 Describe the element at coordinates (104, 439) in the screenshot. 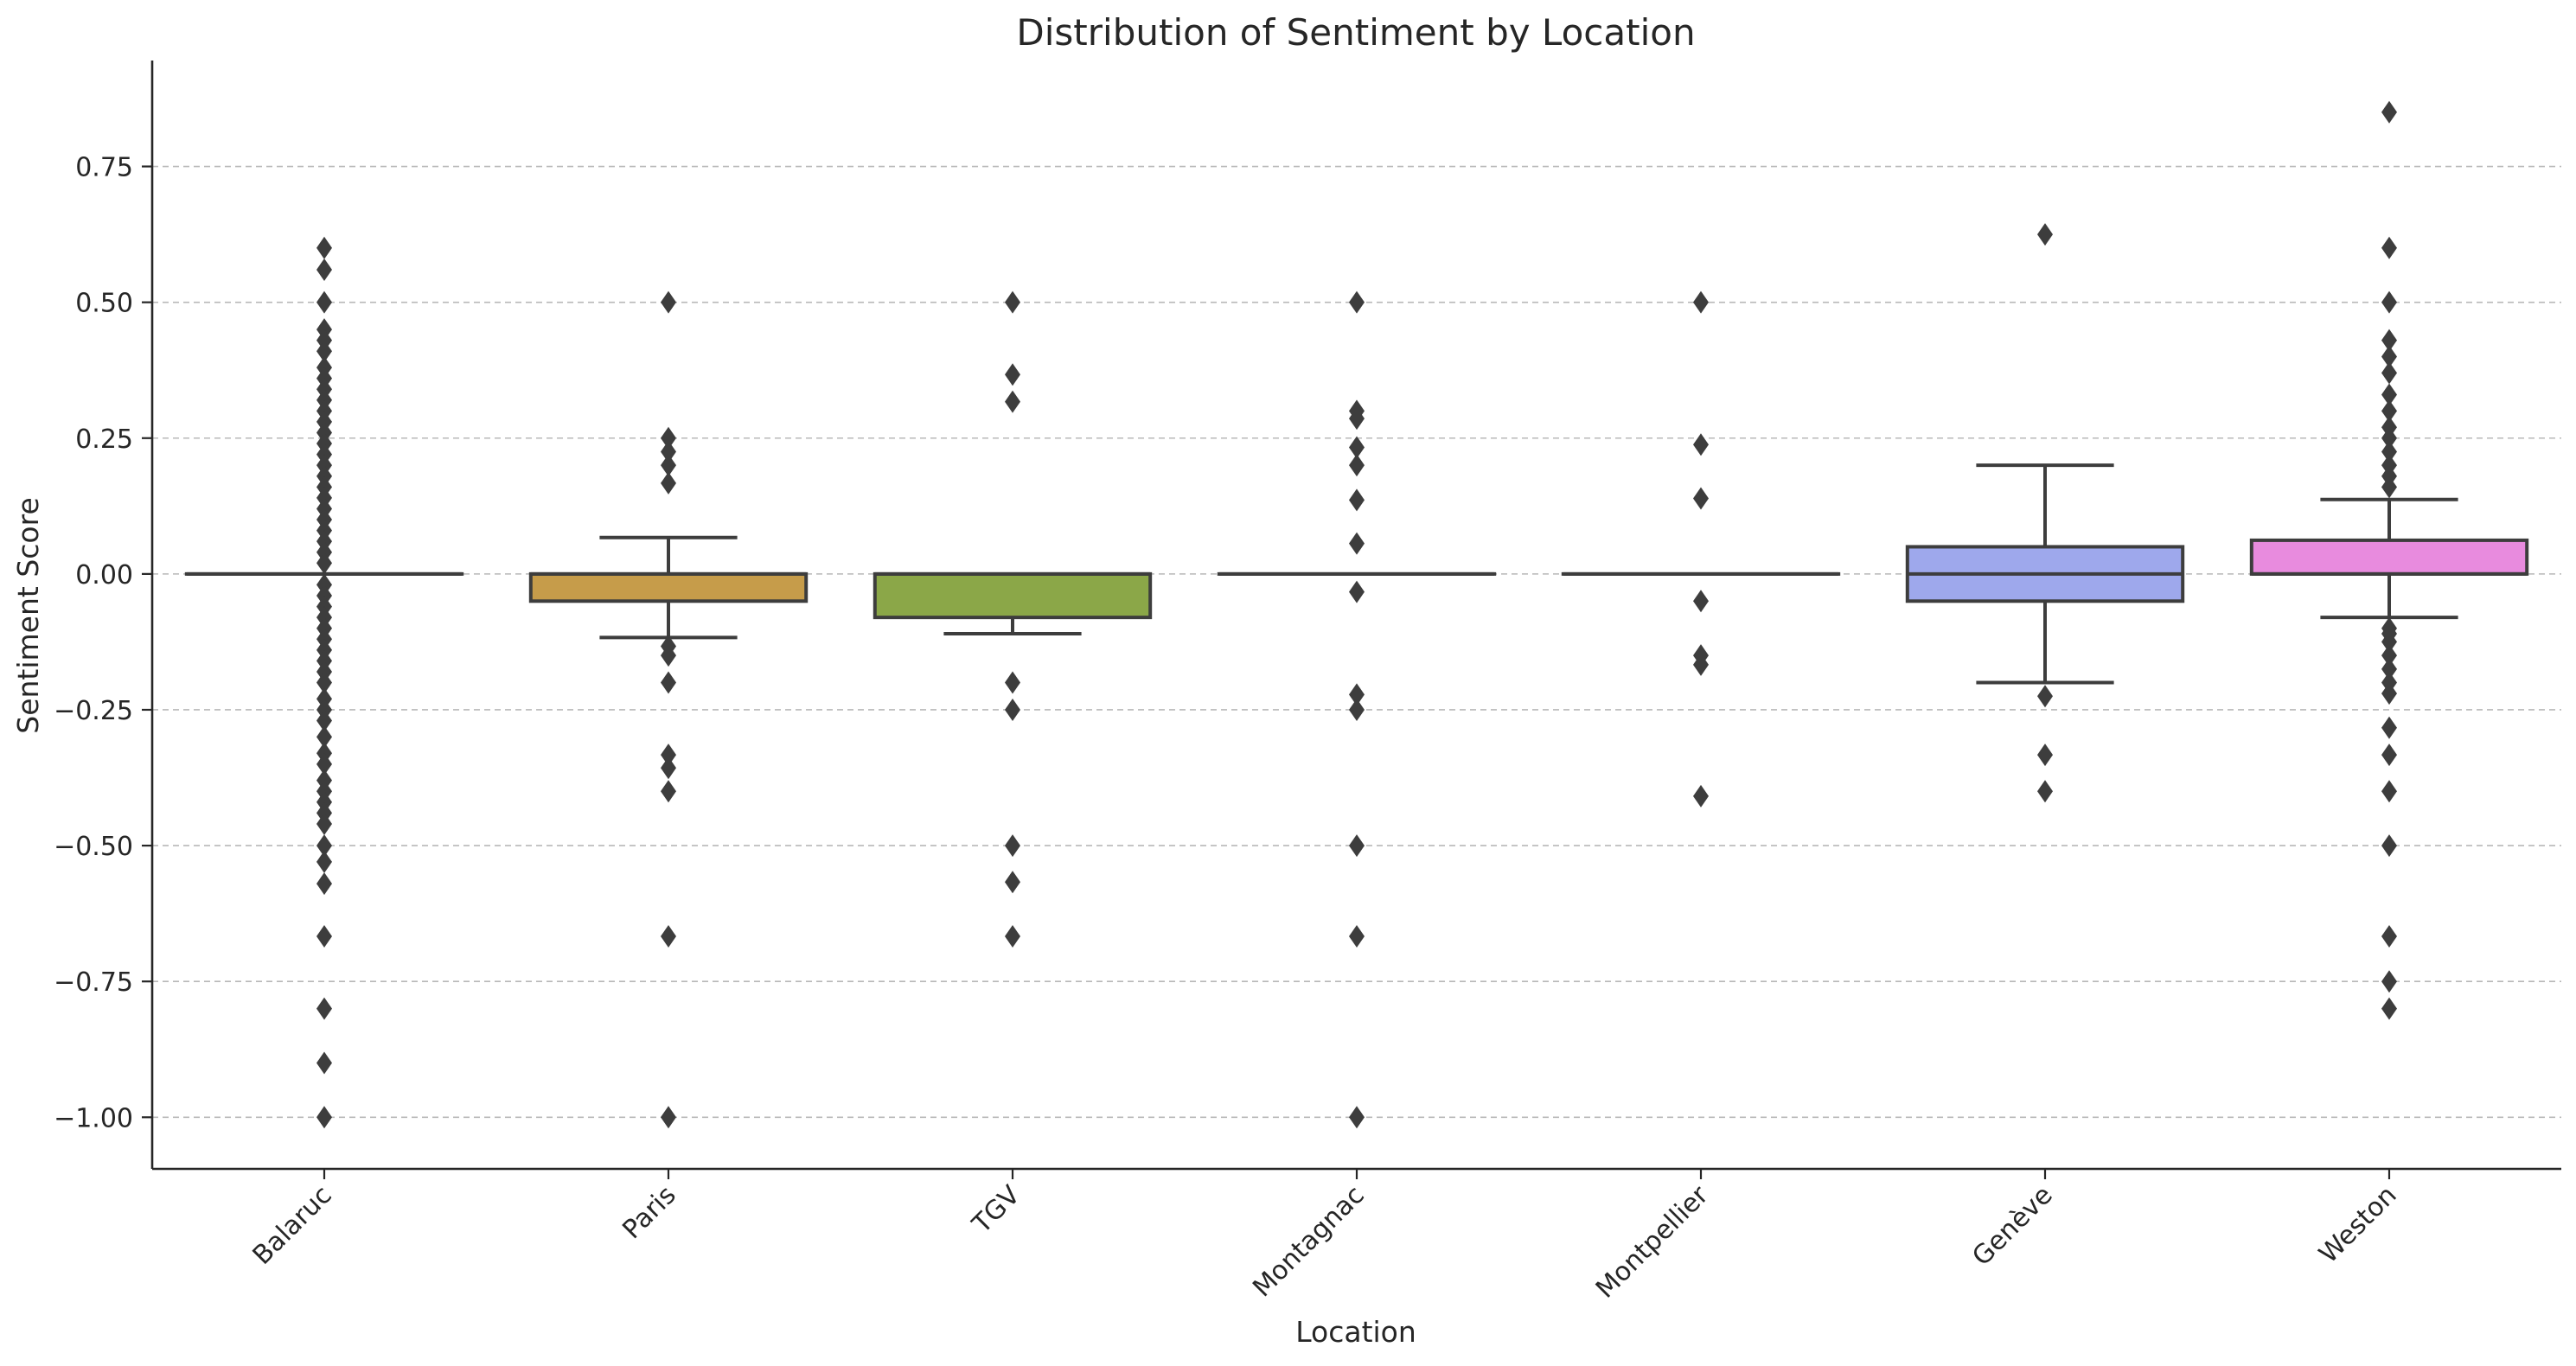

I see `y-tick-label: 0.25` at that location.